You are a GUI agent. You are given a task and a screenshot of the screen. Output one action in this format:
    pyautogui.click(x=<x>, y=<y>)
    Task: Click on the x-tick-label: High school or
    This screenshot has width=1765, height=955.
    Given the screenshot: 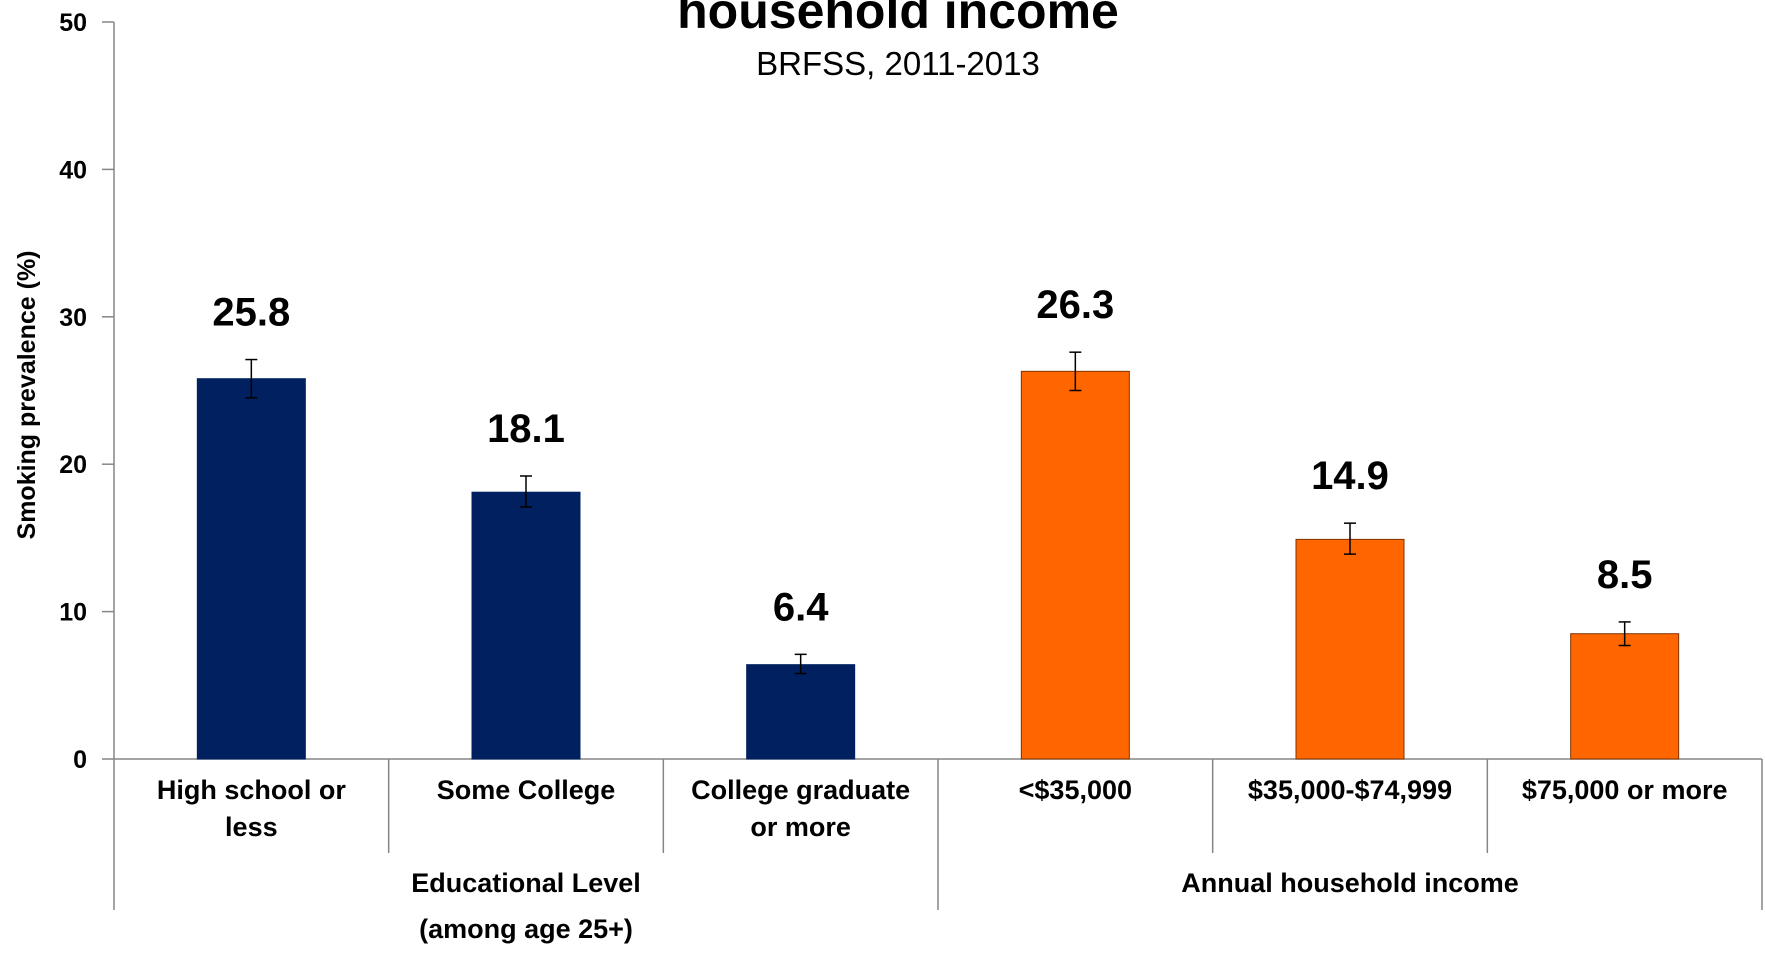 What is the action you would take?
    pyautogui.click(x=251, y=790)
    